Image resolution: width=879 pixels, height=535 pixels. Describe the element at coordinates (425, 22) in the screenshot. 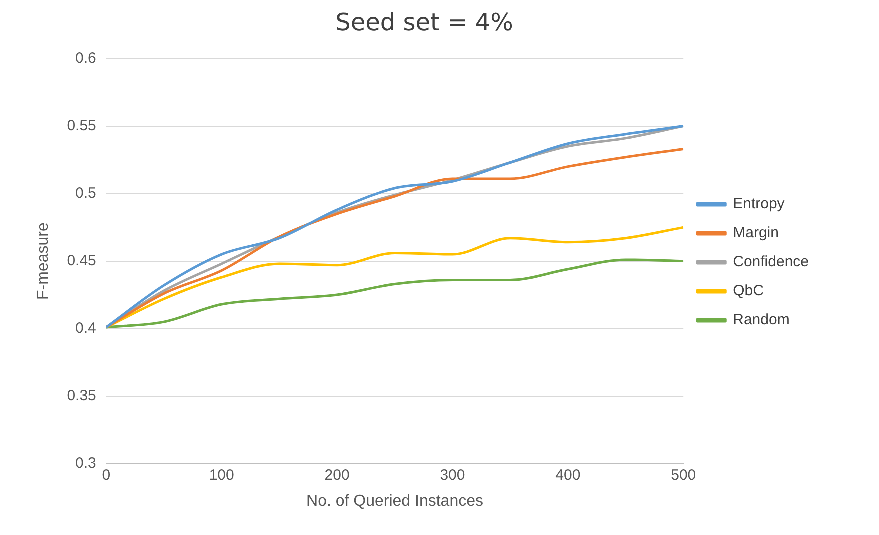

I see `chart-title: Seed set = 4%` at that location.